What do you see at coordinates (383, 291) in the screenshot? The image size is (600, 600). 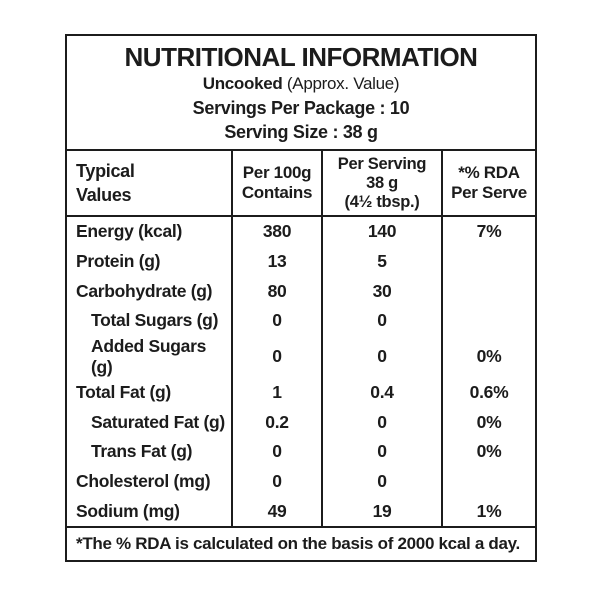 I see `per-serving-value: 30` at bounding box center [383, 291].